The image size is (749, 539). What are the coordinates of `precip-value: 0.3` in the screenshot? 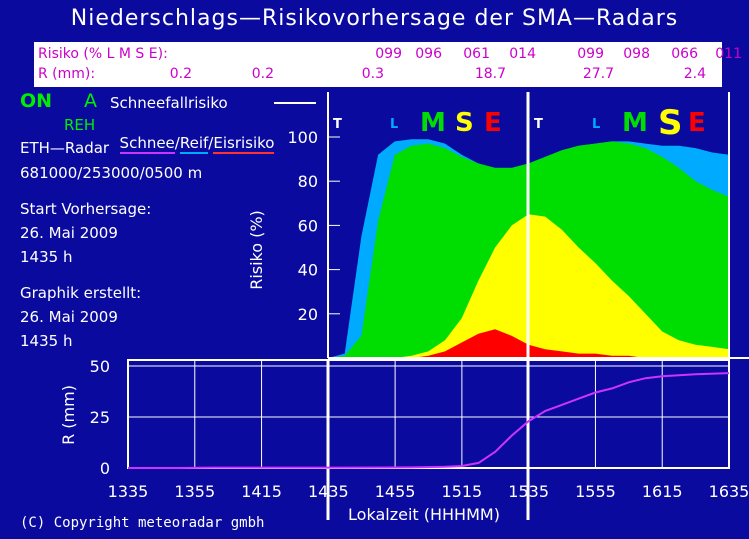 It's located at (372, 74).